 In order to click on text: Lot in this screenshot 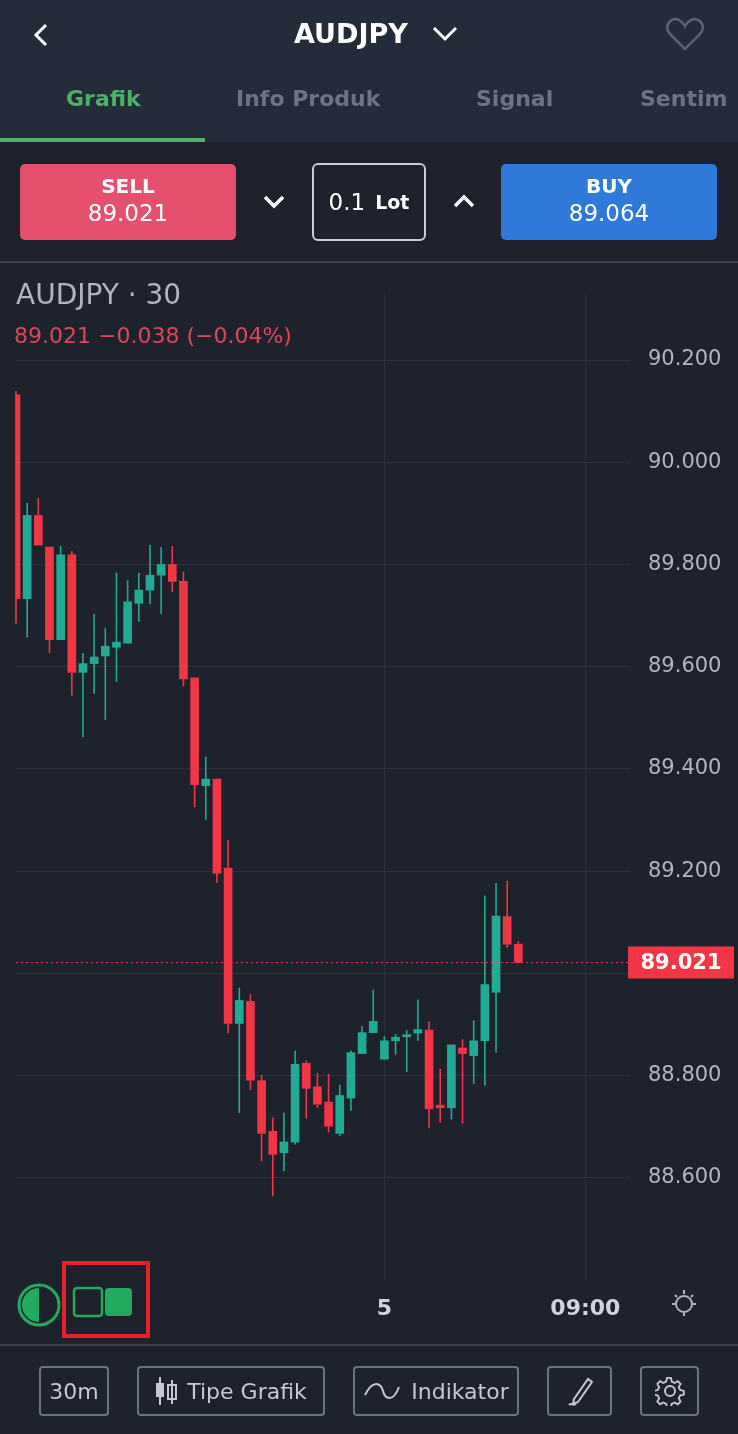, I will do `click(392, 202)`.